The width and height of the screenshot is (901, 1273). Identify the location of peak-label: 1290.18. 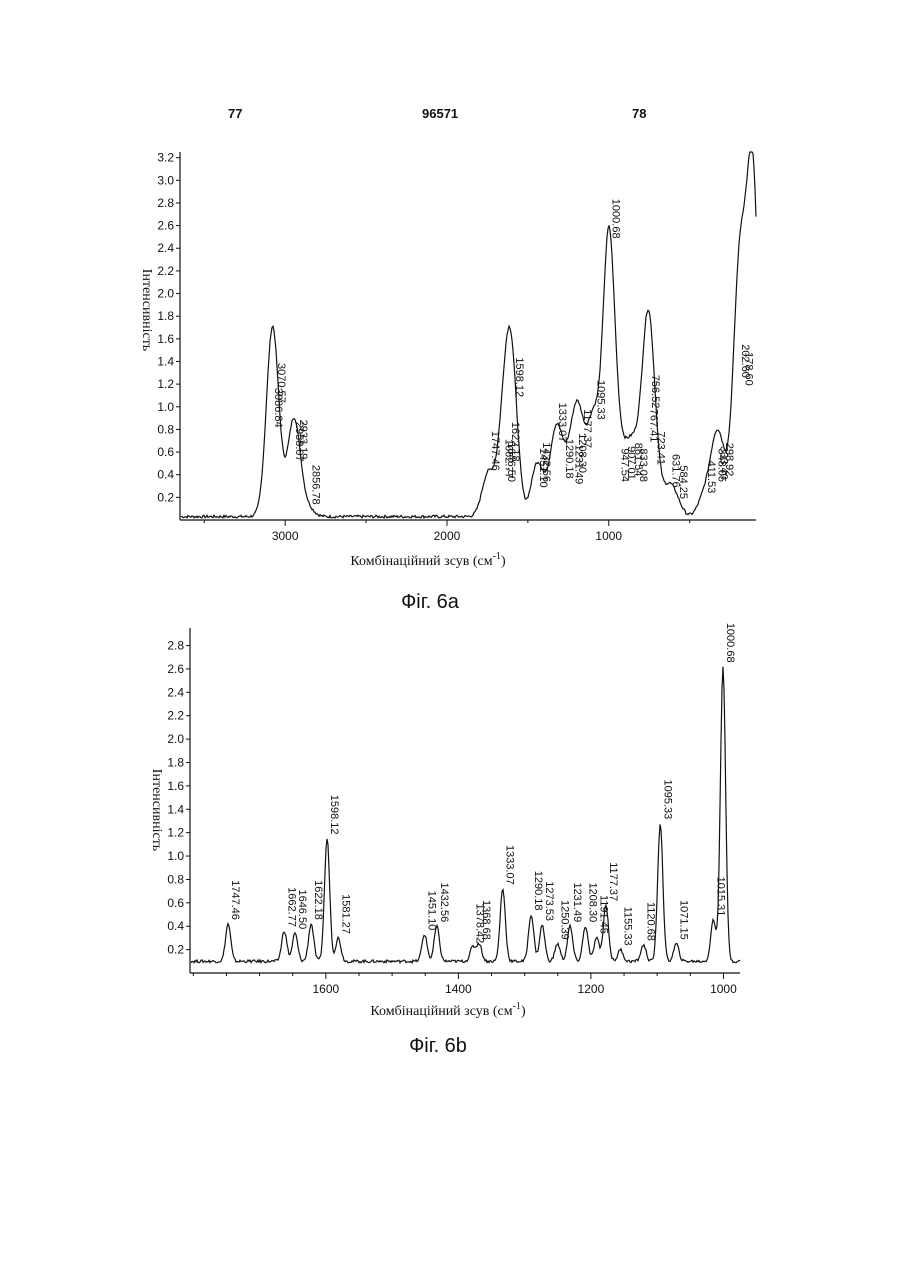
(538, 891).